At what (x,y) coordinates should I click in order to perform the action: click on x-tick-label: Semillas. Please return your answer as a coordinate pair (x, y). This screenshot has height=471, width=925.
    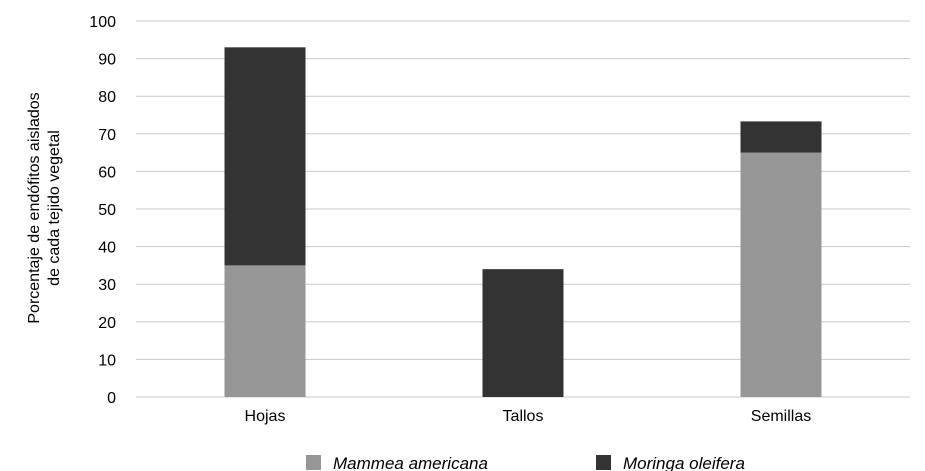
    Looking at the image, I should click on (781, 416).